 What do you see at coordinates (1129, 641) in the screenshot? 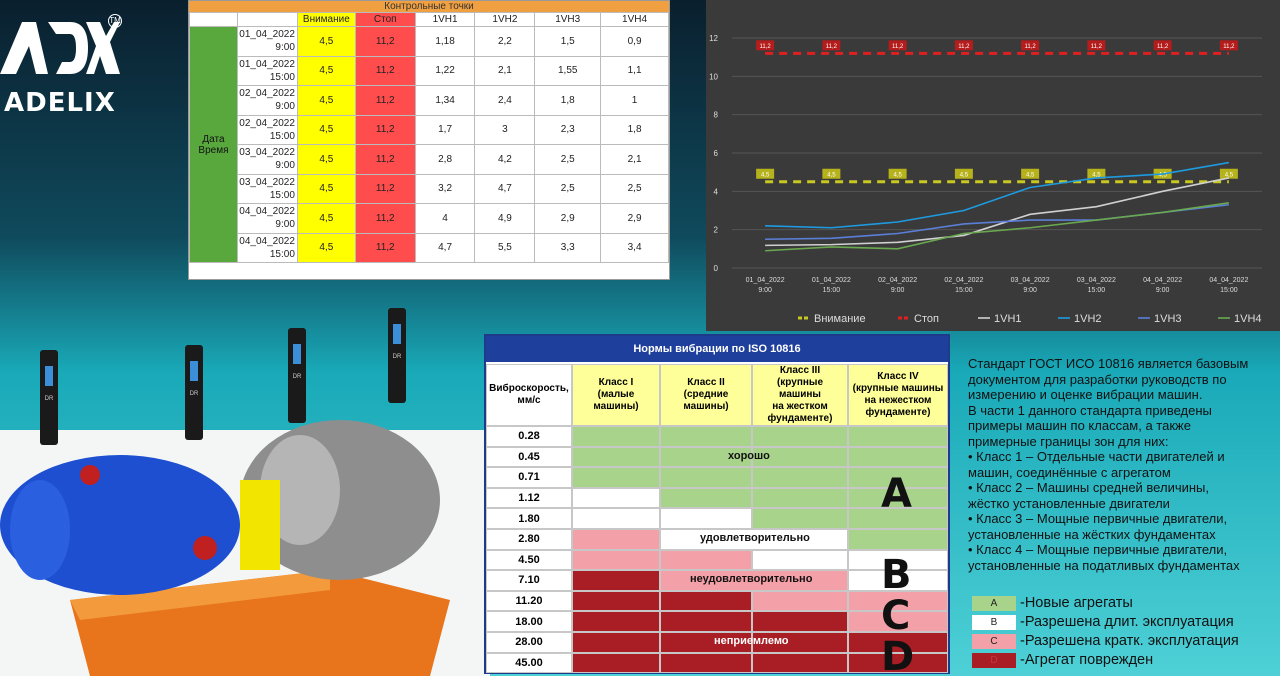
I see `legend-text: -Разрешена кратк. эксплуатация` at bounding box center [1129, 641].